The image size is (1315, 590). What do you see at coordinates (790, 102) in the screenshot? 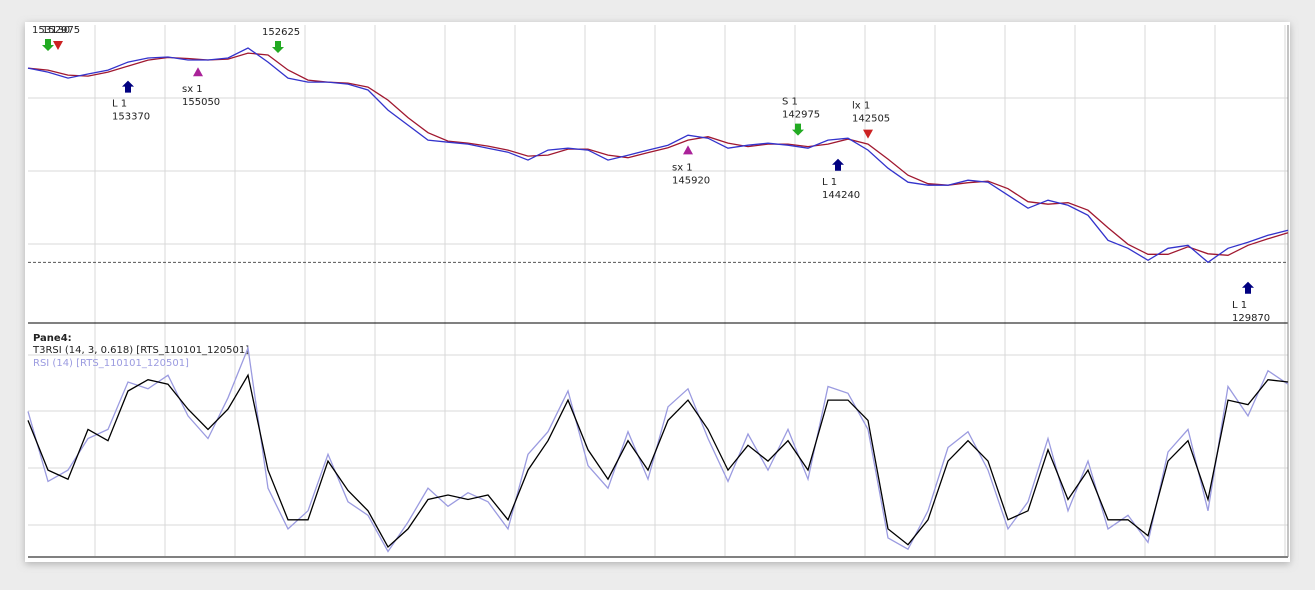
I see `signal-label: S 1` at bounding box center [790, 102].